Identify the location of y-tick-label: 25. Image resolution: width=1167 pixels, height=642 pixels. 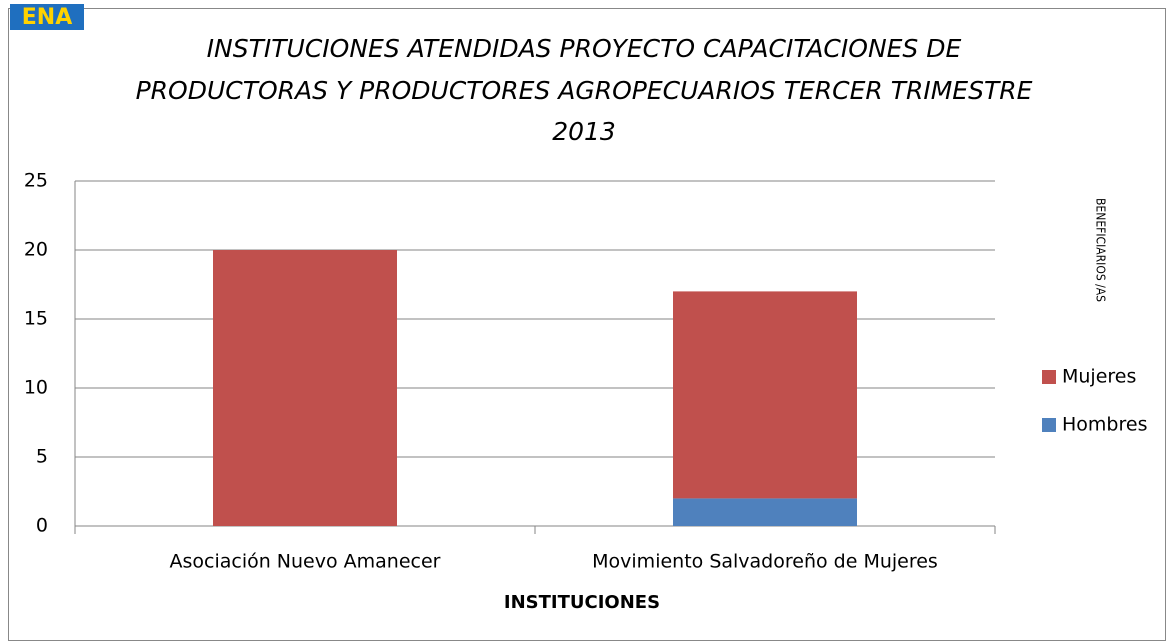
(36, 181).